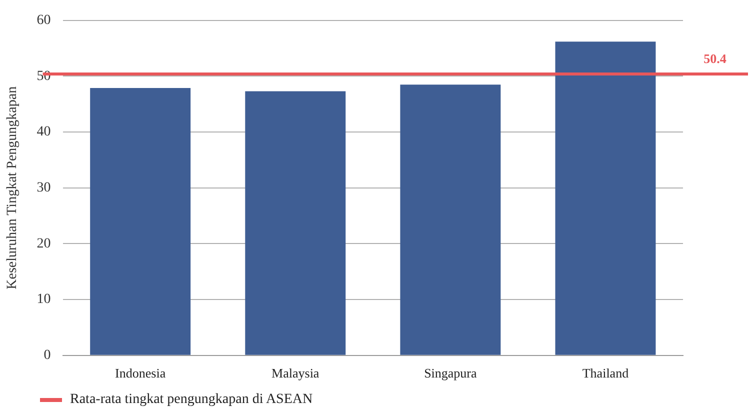 This screenshot has height=420, width=753. I want to click on x-tick-label: Singapura, so click(451, 373).